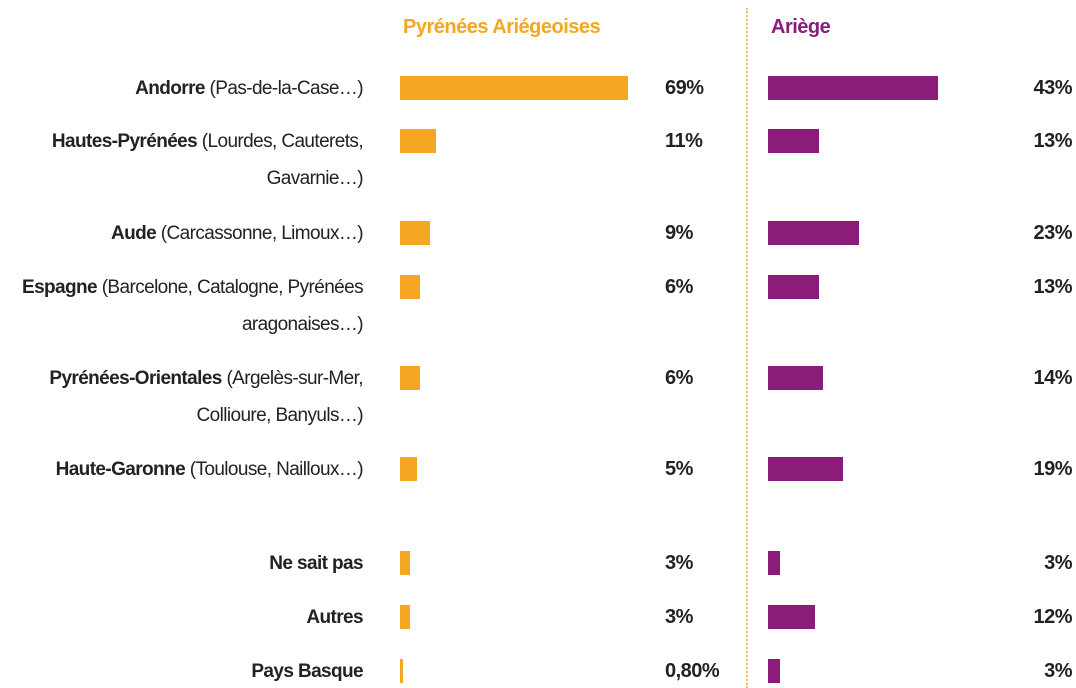  Describe the element at coordinates (307, 671) in the screenshot. I see `category-name: Pays Basque` at that location.